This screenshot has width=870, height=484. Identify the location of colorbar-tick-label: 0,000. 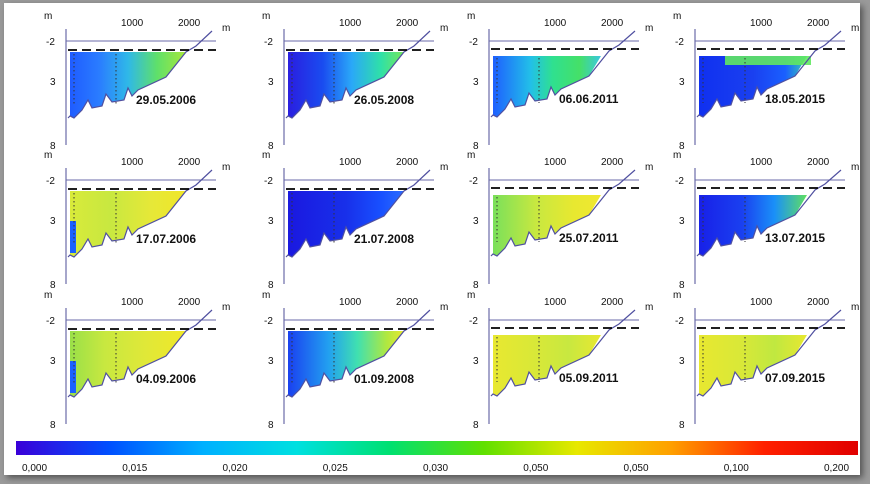
(34, 468).